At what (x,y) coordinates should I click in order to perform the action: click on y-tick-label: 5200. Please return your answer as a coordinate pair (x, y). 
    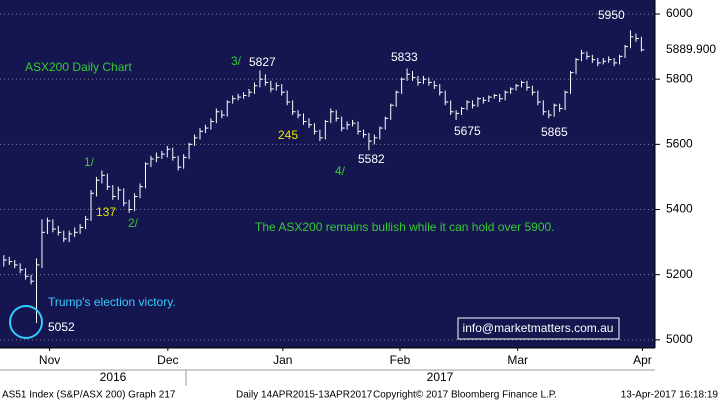
    Looking at the image, I should click on (679, 274).